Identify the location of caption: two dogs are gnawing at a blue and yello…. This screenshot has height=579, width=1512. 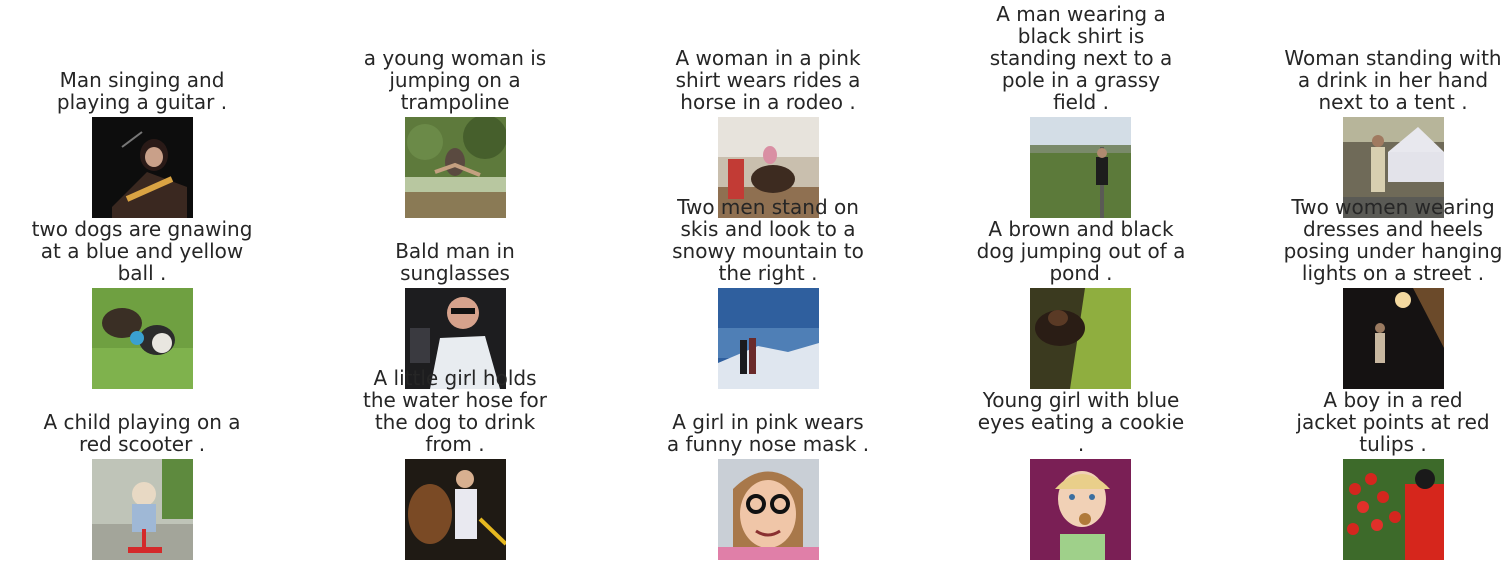
(142, 251).